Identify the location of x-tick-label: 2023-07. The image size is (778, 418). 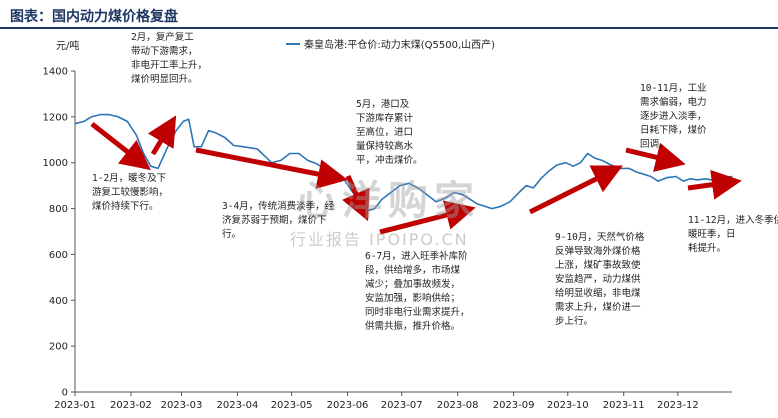
(402, 405).